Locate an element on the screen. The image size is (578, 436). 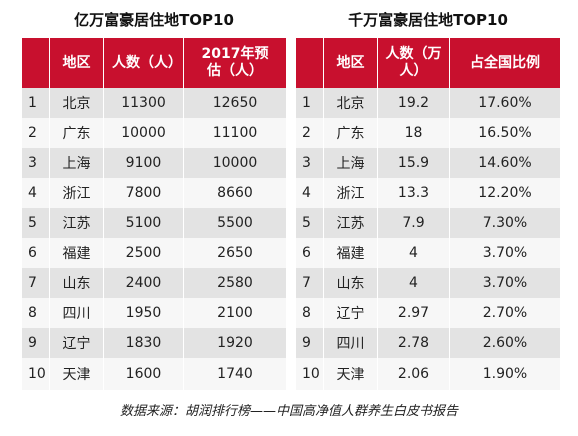
value-cell: 2580 is located at coordinates (235, 283).